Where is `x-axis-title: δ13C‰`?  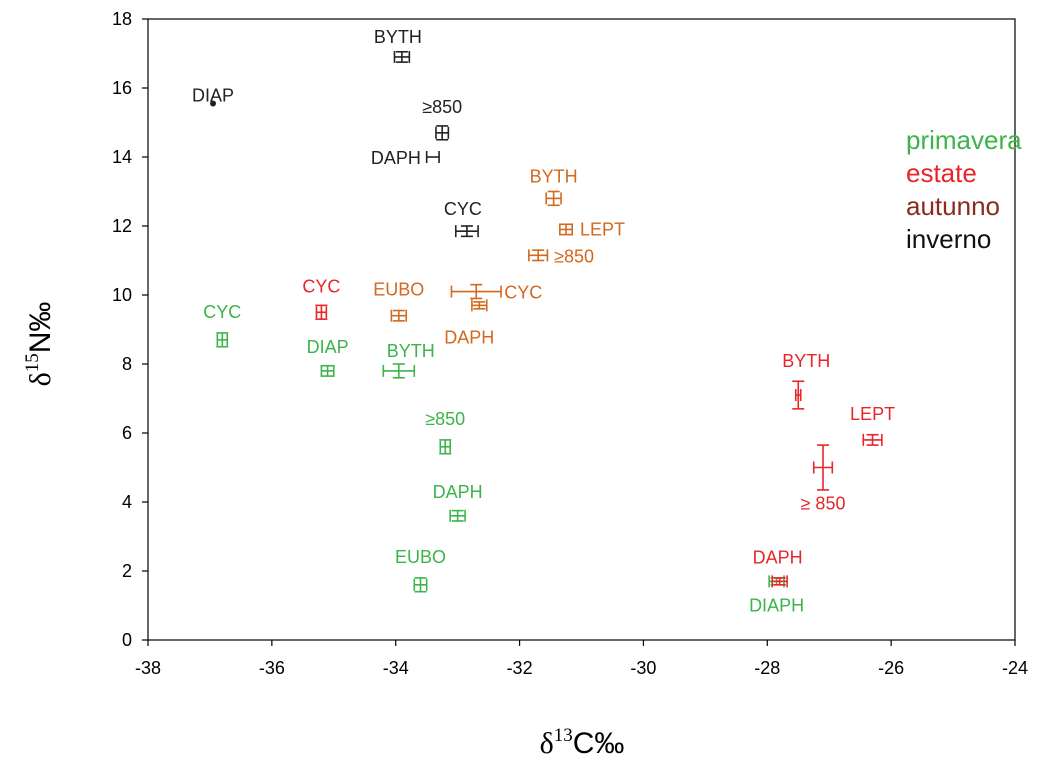
x-axis-title: δ13C‰ is located at coordinates (582, 742).